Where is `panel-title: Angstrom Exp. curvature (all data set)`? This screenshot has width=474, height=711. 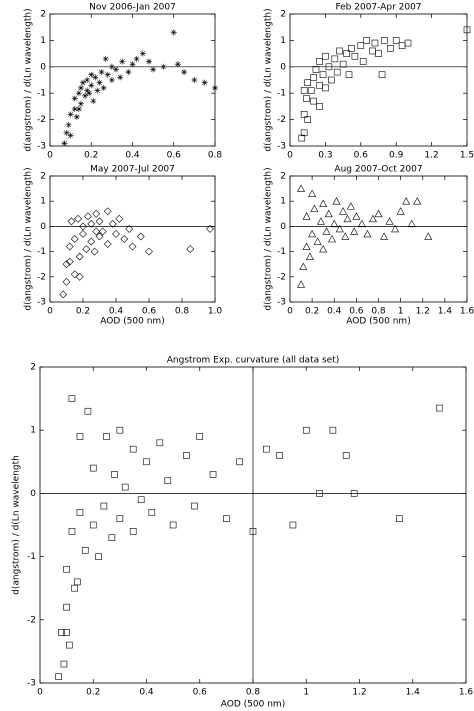 panel-title: Angstrom Exp. curvature (all data set) is located at coordinates (253, 361).